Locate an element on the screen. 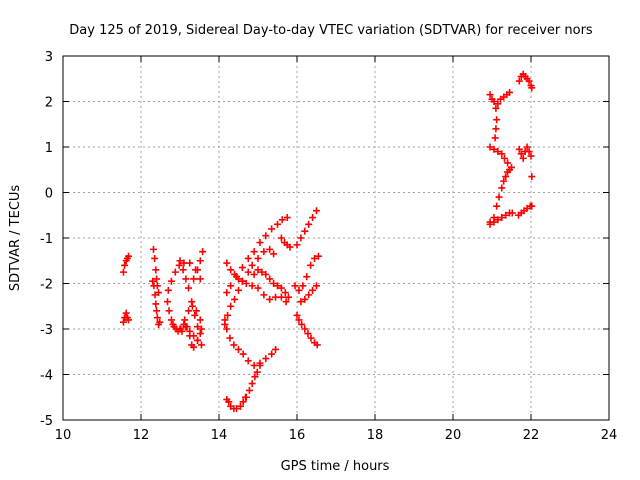  x-tick-label: 20 is located at coordinates (453, 435).